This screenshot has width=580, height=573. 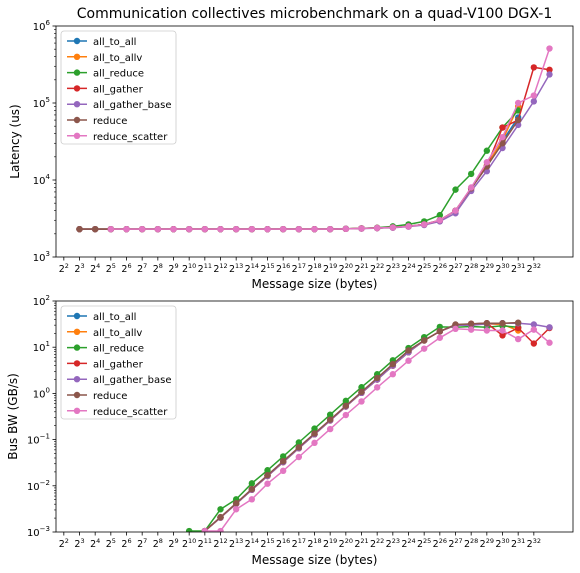 What do you see at coordinates (132, 380) in the screenshot?
I see `legend-label-all_gather_base: all_gather_base` at bounding box center [132, 380].